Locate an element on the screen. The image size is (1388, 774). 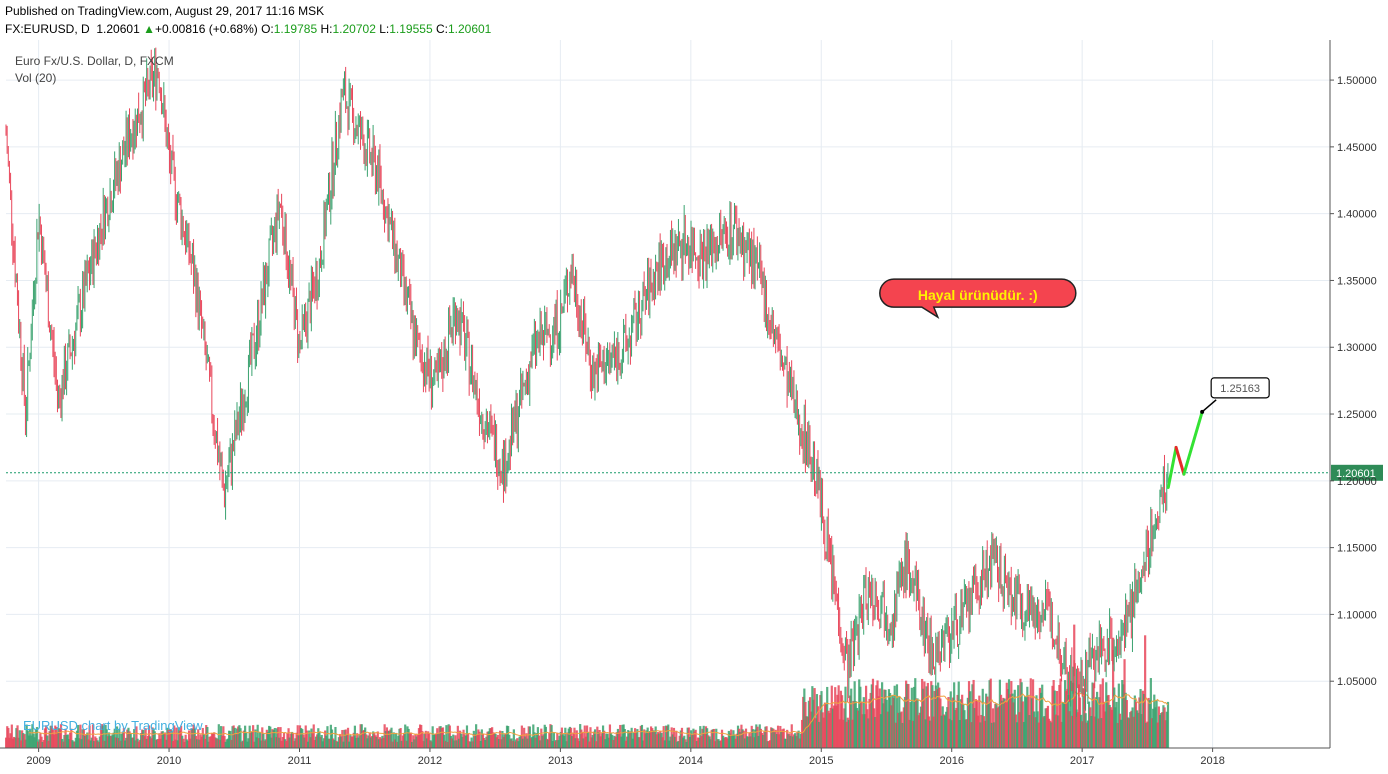
series-title: Euro Fx/U.S. Dollar, D, FXCM is located at coordinates (94, 61).